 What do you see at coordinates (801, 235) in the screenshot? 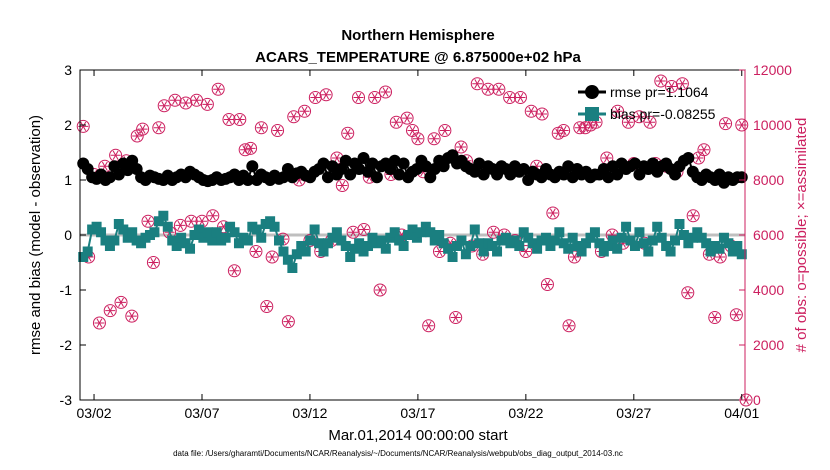
I see `y-axis-right-label: # of obs: o=possible; ×=assimilated` at bounding box center [801, 235].